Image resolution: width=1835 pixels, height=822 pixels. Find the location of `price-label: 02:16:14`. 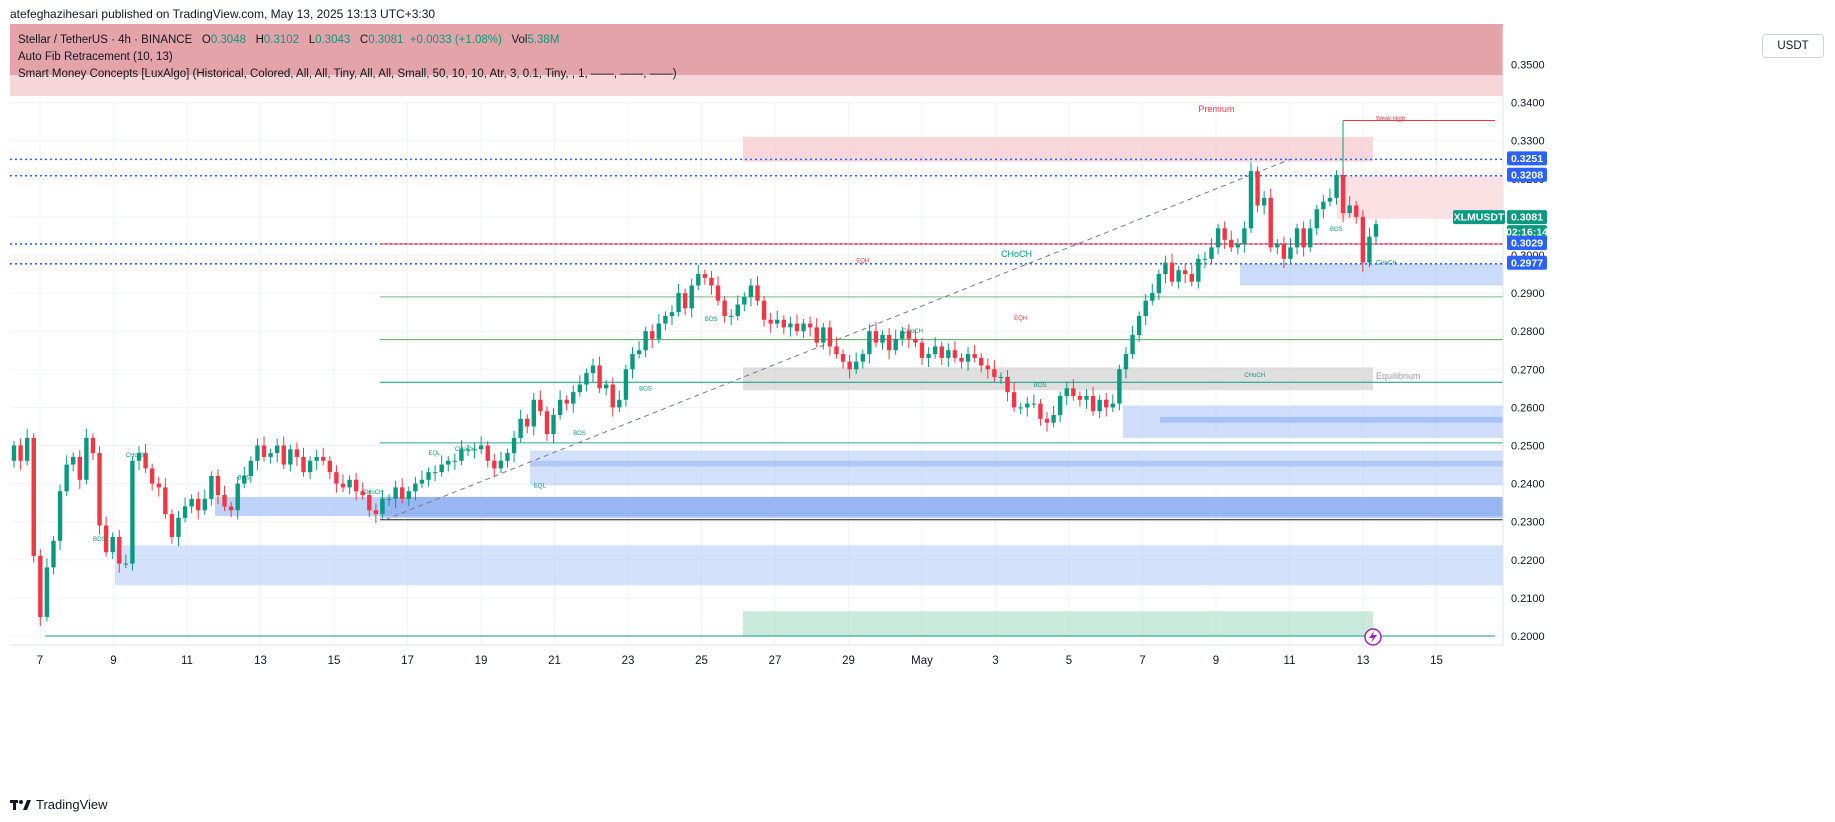

price-label: 02:16:14 is located at coordinates (1527, 233).